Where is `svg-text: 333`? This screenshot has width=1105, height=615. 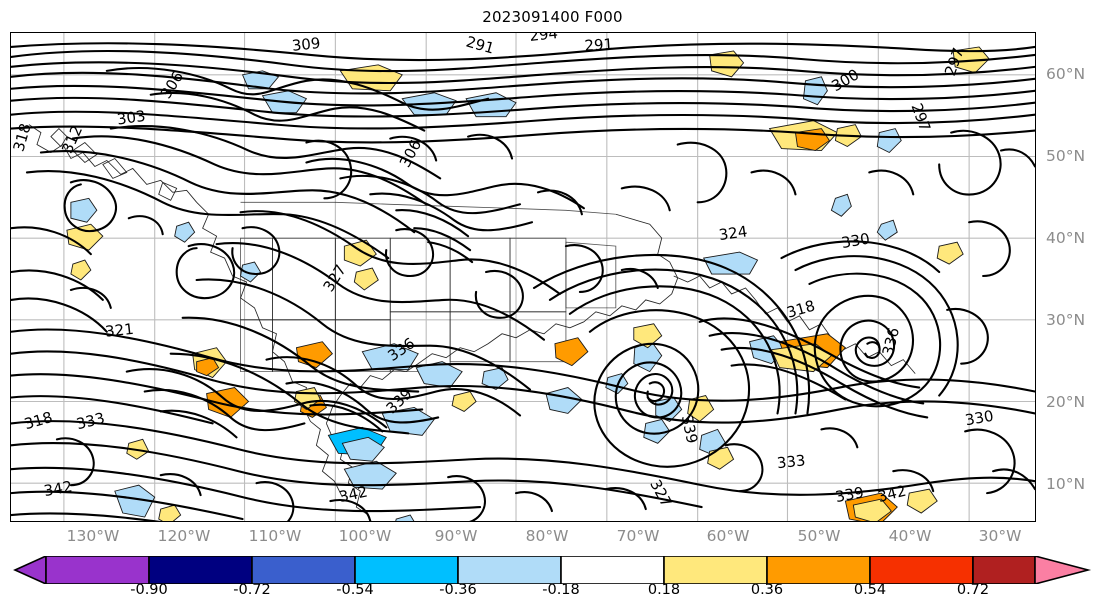
svg-text: 333 is located at coordinates (791, 461).